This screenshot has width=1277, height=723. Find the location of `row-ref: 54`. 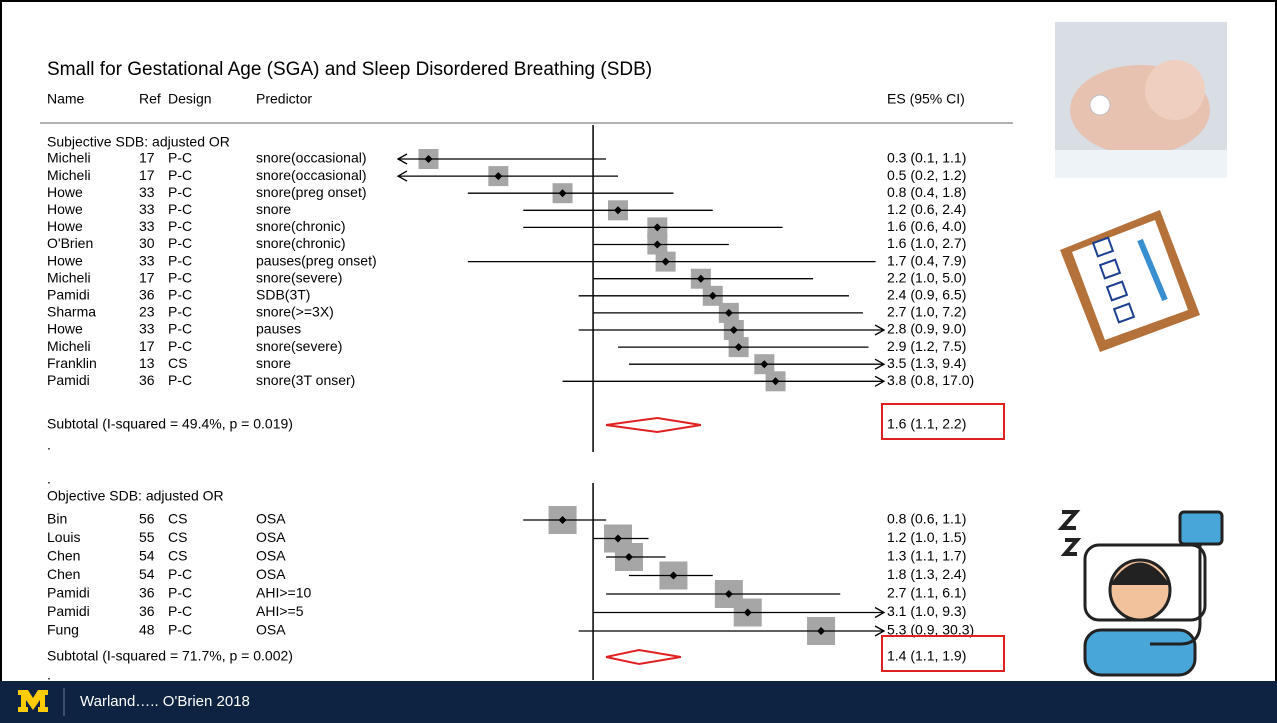

row-ref: 54 is located at coordinates (147, 574).